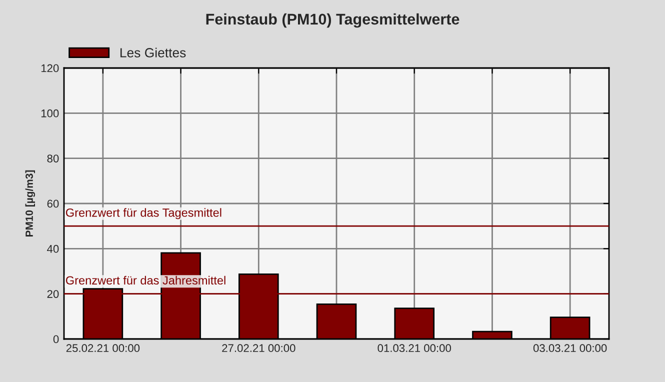 The height and width of the screenshot is (382, 665). I want to click on x-tick-label: 01.03.21 00:00, so click(414, 348).